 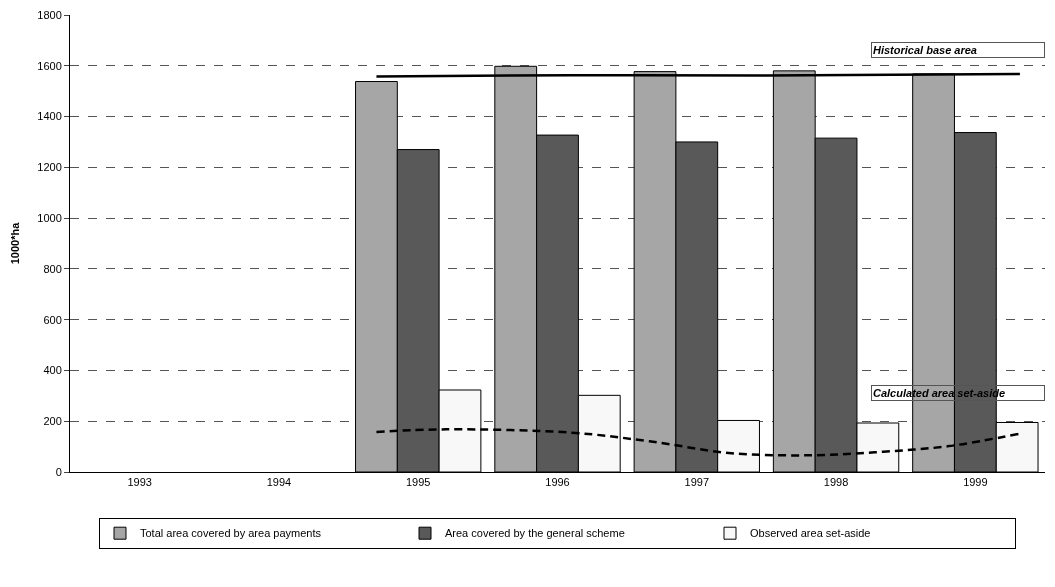 What do you see at coordinates (49, 167) in the screenshot?
I see `y-tick-label: 1200` at bounding box center [49, 167].